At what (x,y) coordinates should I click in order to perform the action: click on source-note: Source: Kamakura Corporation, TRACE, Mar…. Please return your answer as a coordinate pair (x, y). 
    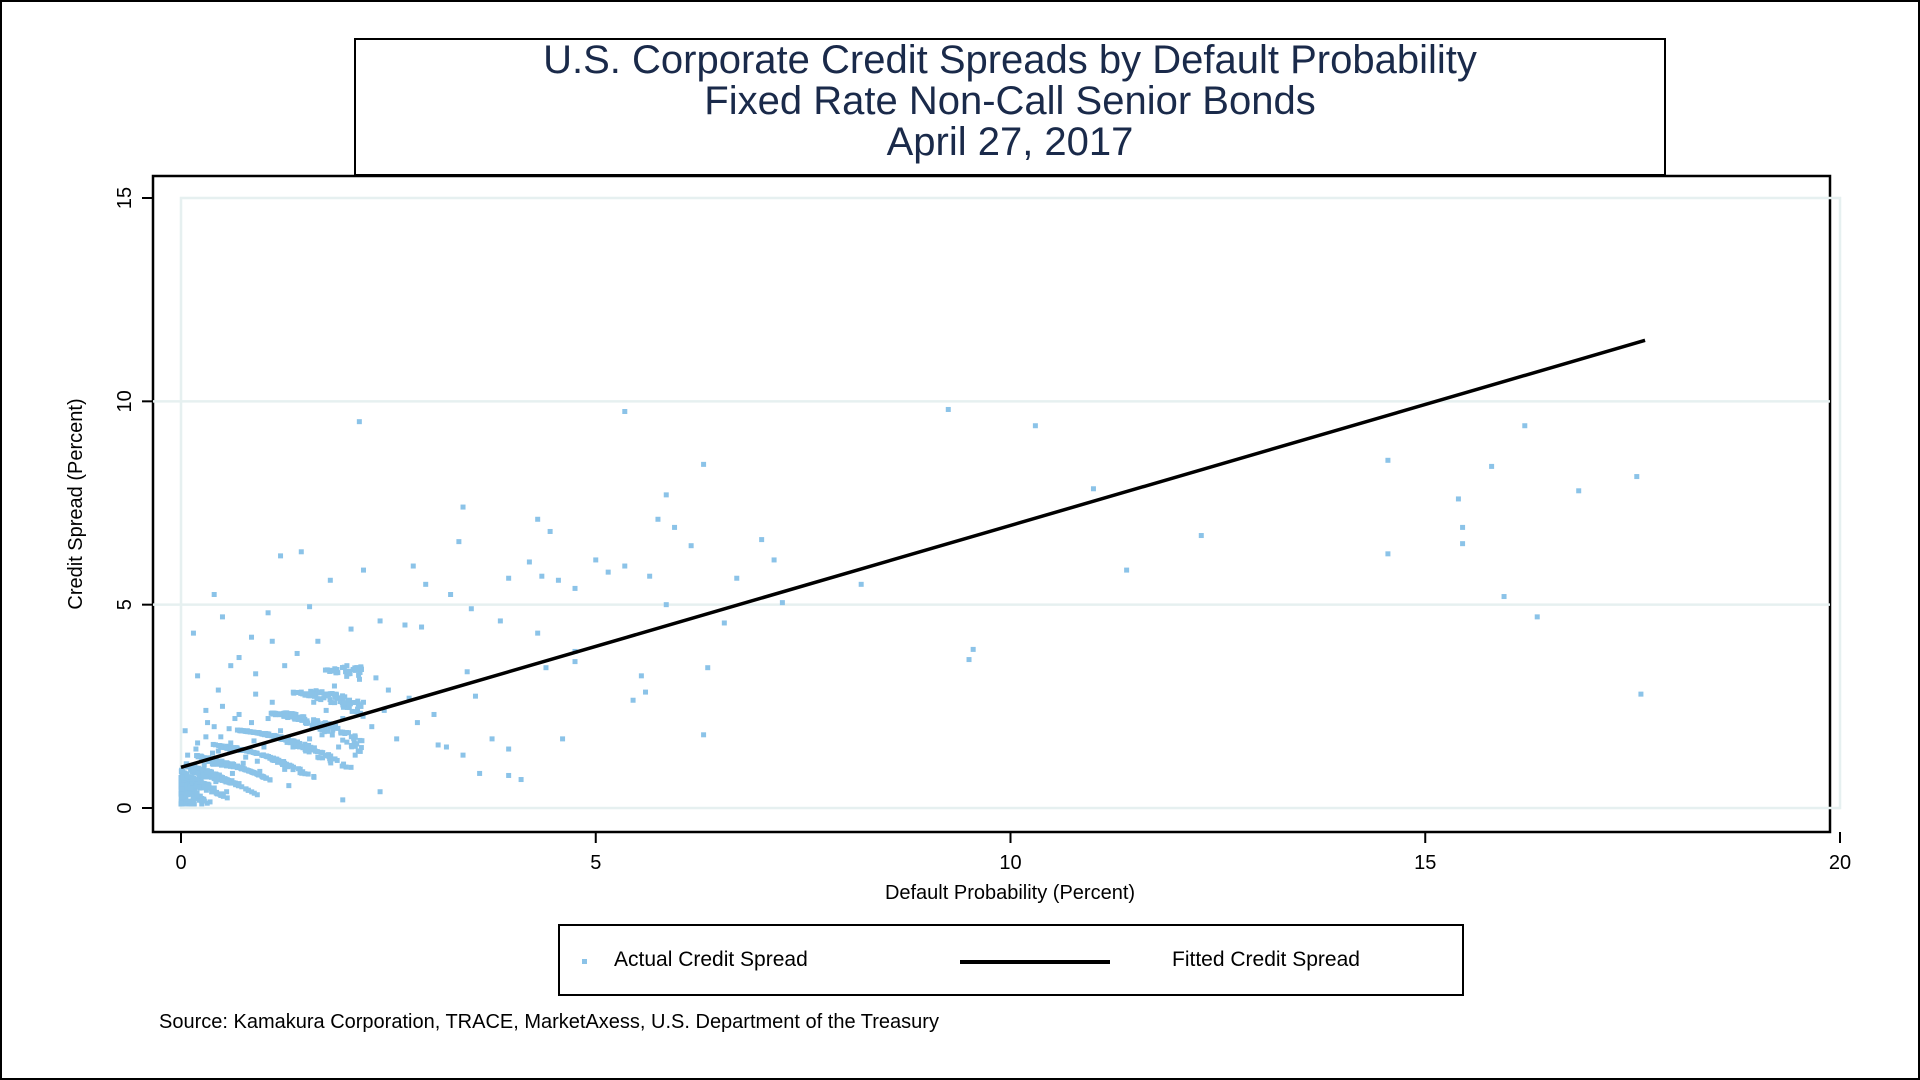
    Looking at the image, I should click on (549, 1022).